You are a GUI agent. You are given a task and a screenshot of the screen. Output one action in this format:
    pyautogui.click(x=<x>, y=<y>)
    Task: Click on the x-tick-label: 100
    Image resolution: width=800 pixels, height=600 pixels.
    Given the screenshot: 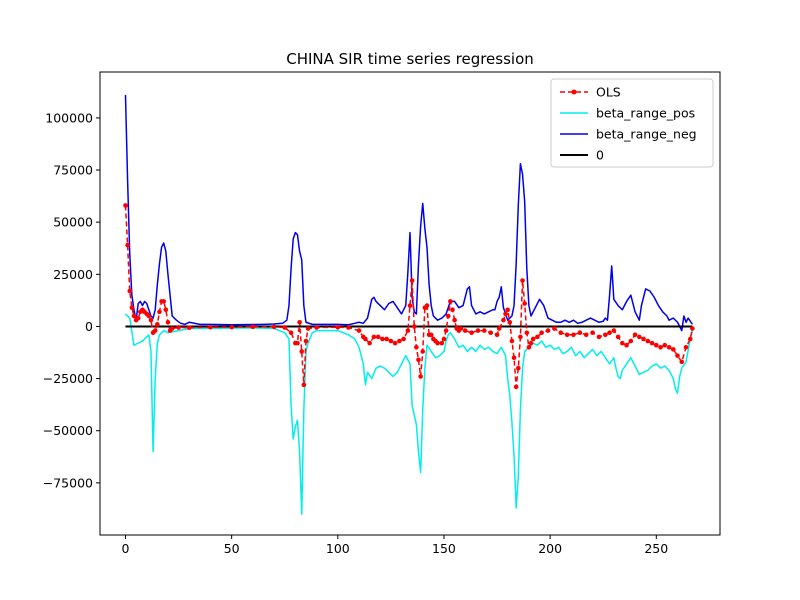 What is the action you would take?
    pyautogui.click(x=338, y=548)
    